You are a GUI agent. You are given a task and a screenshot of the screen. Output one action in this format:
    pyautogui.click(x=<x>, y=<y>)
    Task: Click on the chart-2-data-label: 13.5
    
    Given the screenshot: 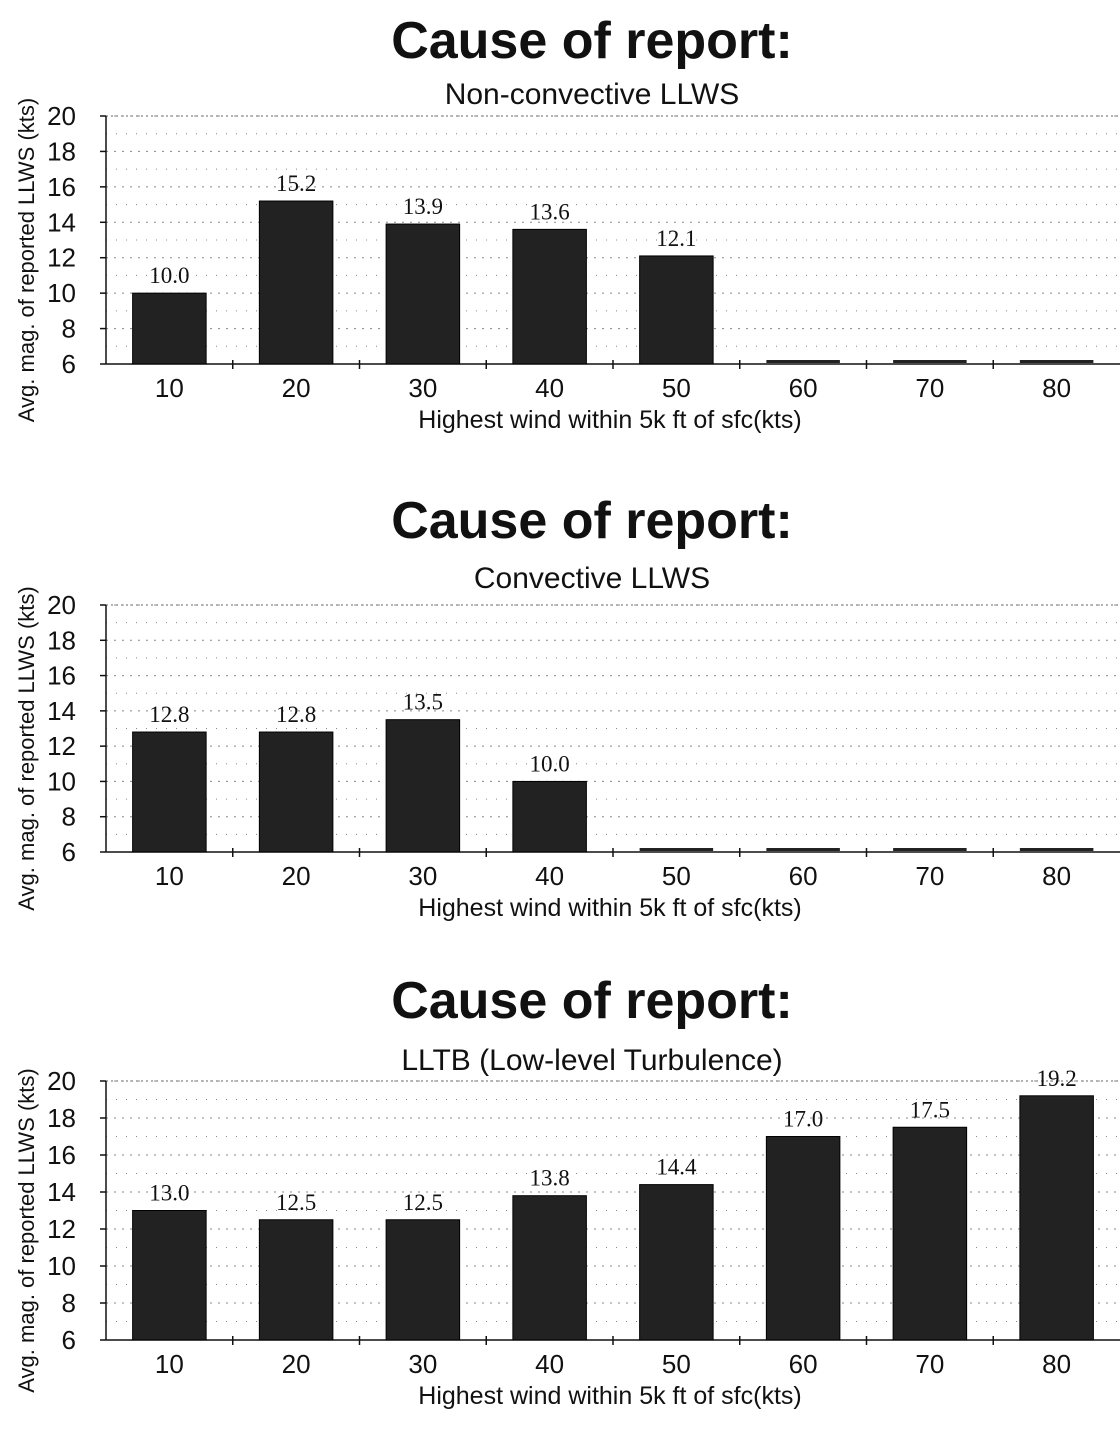 What is the action you would take?
    pyautogui.click(x=423, y=702)
    